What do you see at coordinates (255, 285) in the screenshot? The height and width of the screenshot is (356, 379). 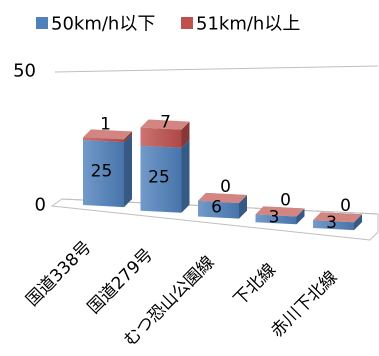 I see `category-label: 下北線` at bounding box center [255, 285].